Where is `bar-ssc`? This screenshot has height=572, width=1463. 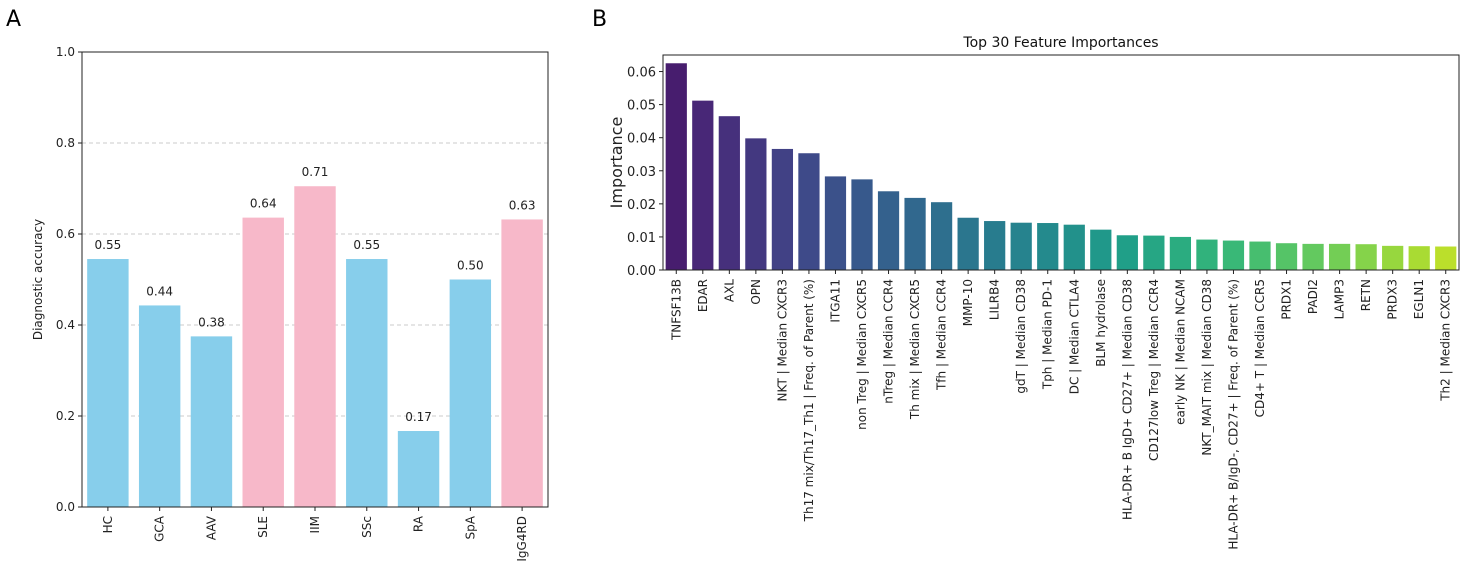
bar-ssc is located at coordinates (367, 383).